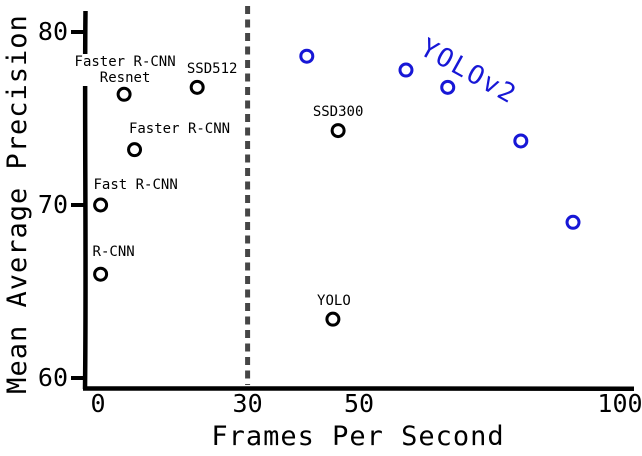 The height and width of the screenshot is (456, 642). Describe the element at coordinates (334, 301) in the screenshot. I see `point-label: YOLO` at that location.